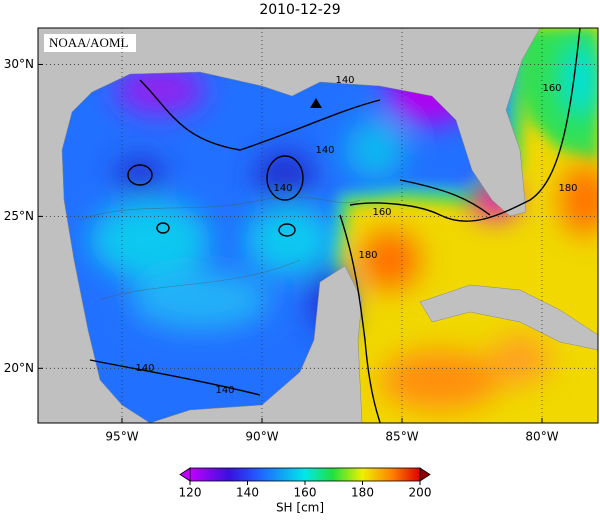 The image size is (600, 523). What do you see at coordinates (305, 474) in the screenshot?
I see `colorbar` at bounding box center [305, 474].